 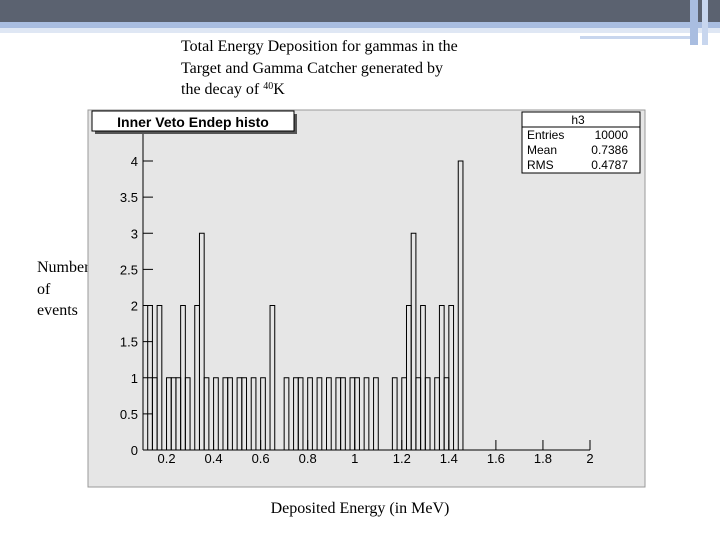 What do you see at coordinates (44, 289) in the screenshot?
I see `y-axis-label: of` at bounding box center [44, 289].